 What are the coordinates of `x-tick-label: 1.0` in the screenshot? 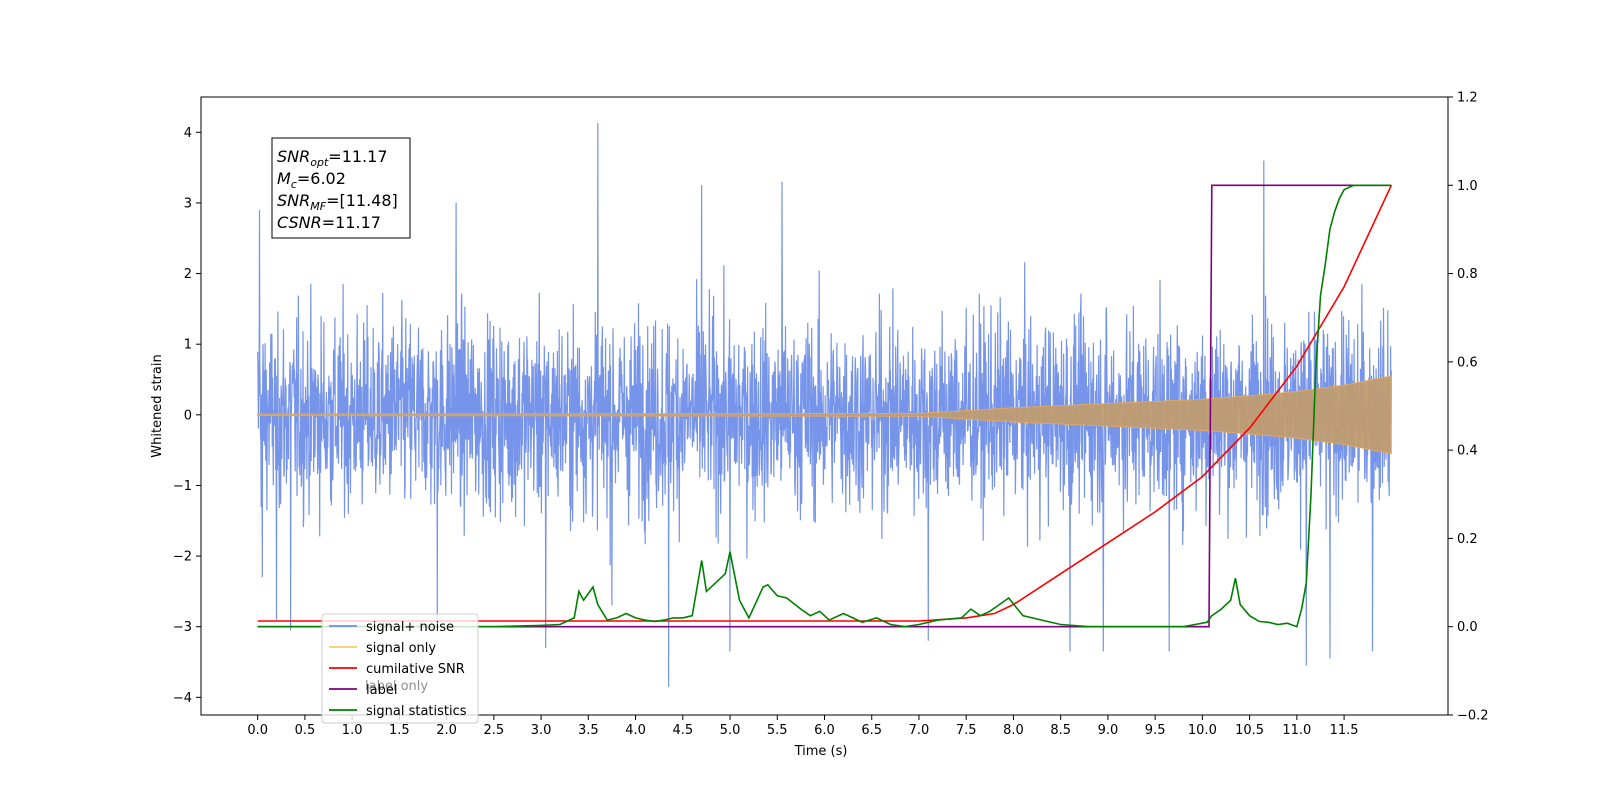 It's located at (352, 730).